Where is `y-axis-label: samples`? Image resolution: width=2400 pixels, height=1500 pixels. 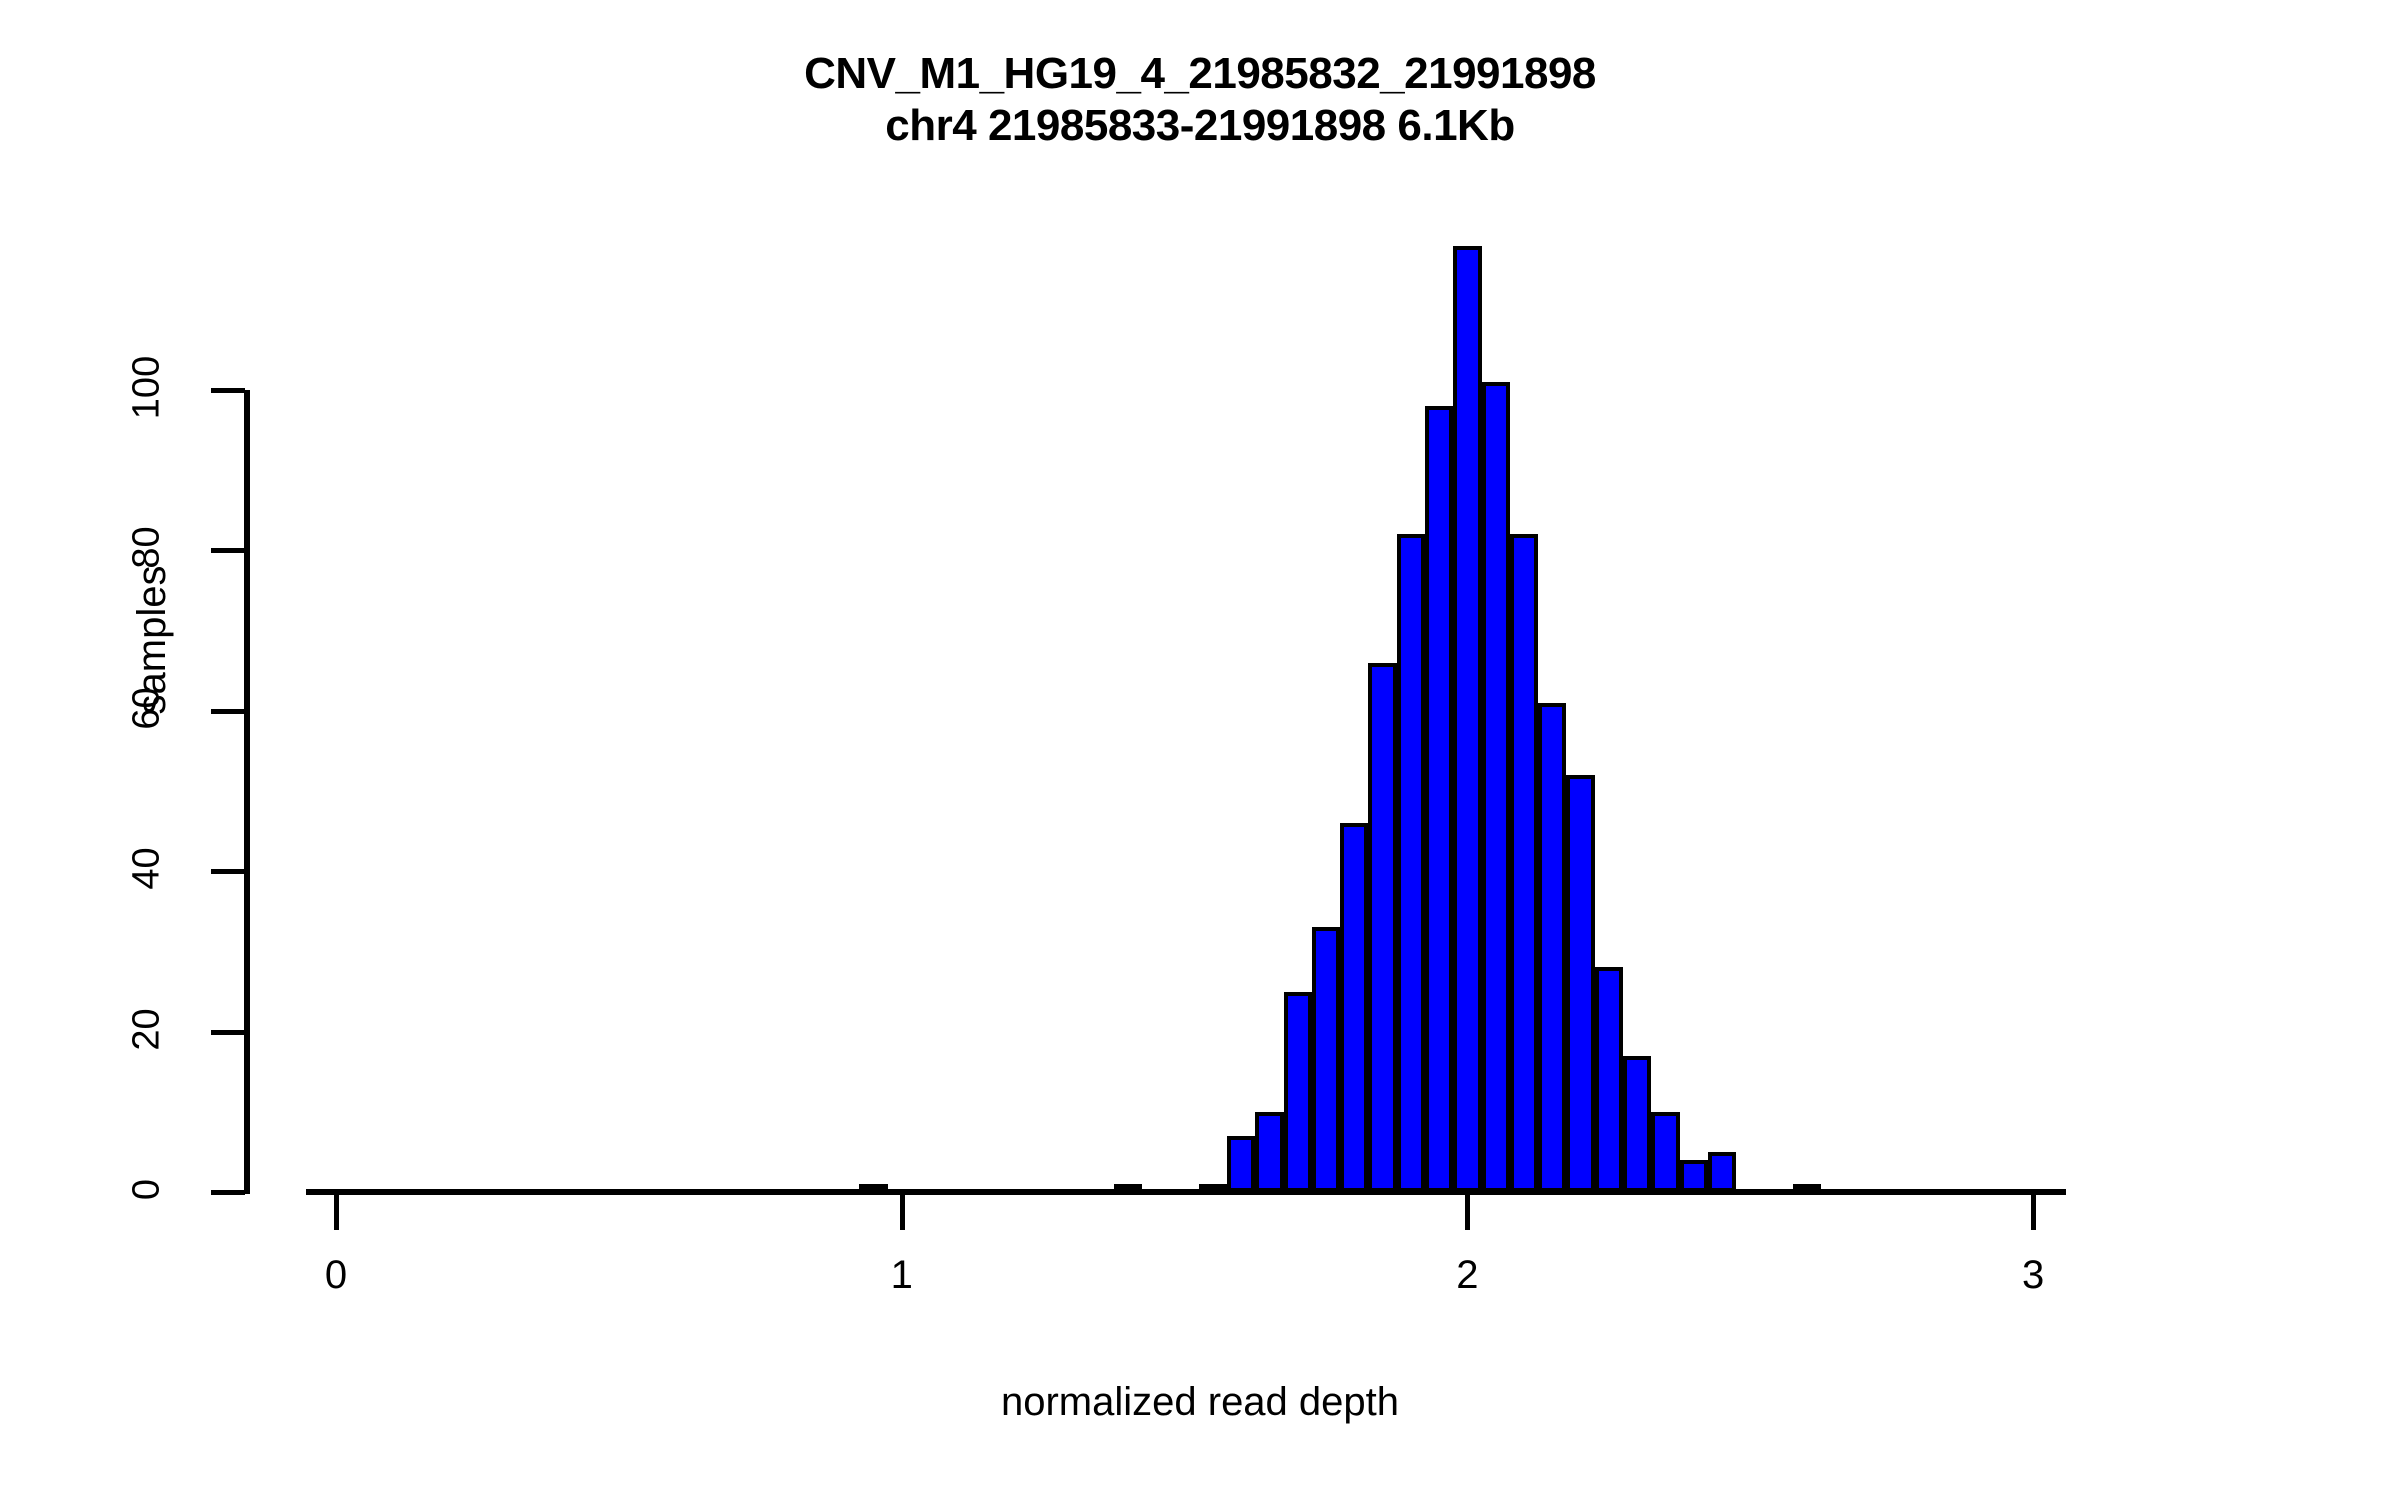 y-axis-label: samples is located at coordinates (152, 640).